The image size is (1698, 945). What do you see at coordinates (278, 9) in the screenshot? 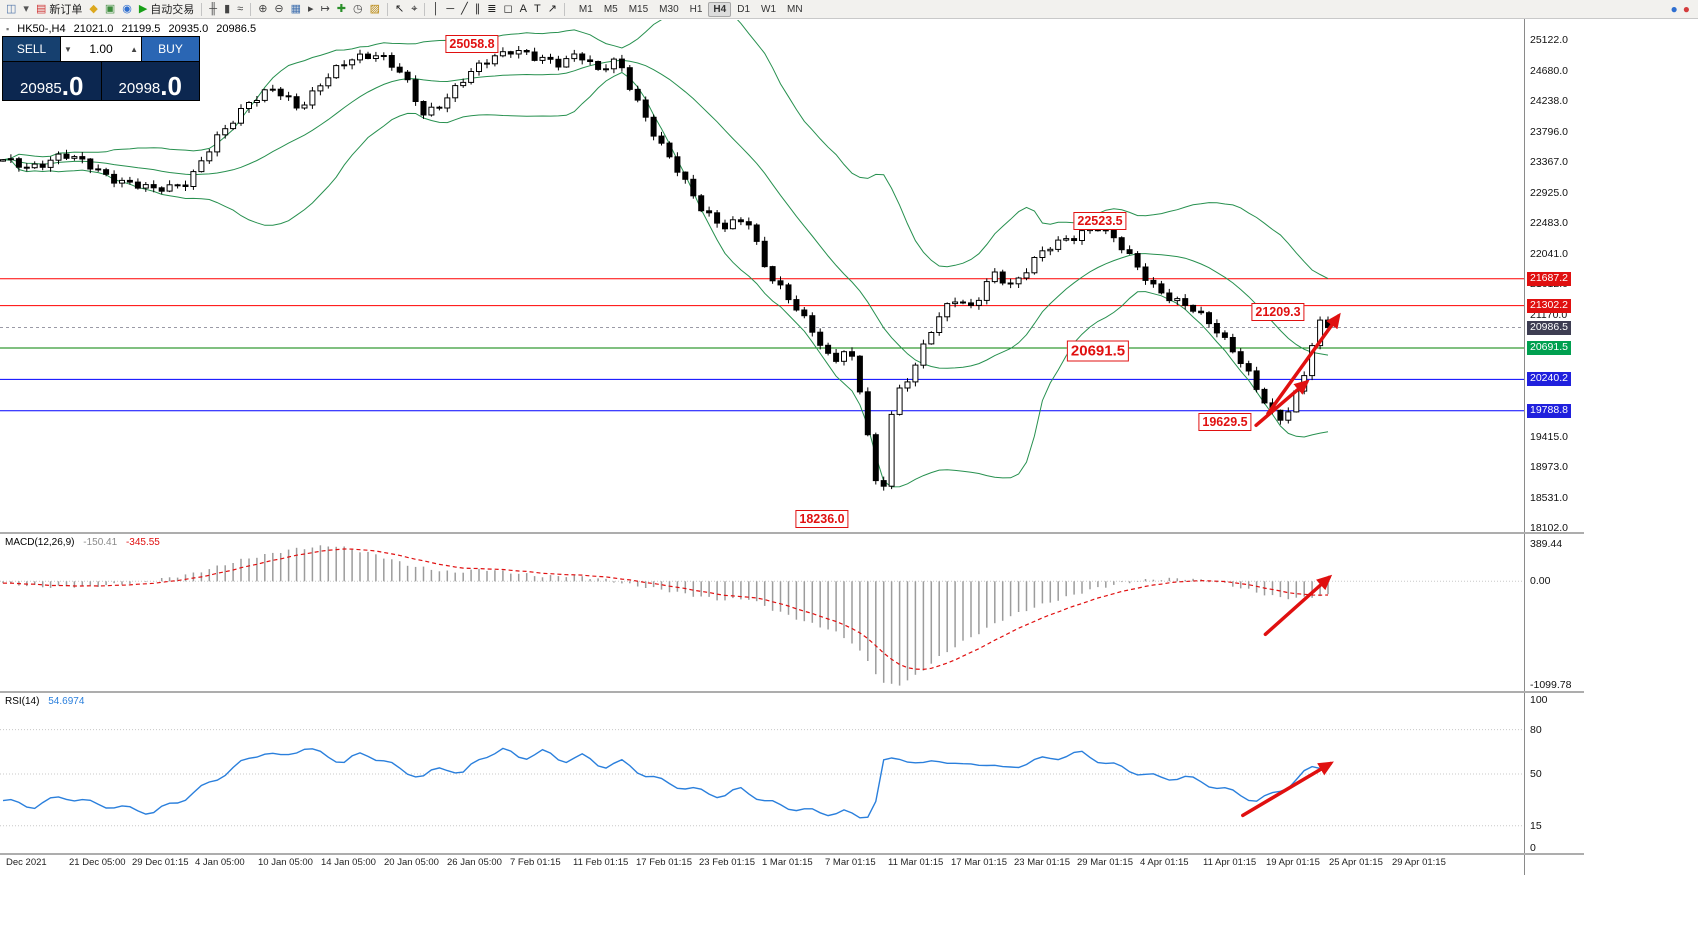
I see `zoom-out-icon: ⊖` at bounding box center [278, 9].